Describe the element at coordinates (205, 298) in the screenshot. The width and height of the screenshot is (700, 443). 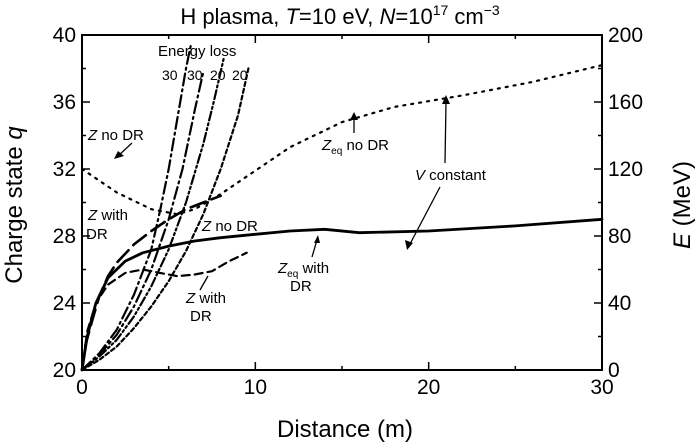
I see `label-z-with-dr-bot: Z with` at that location.